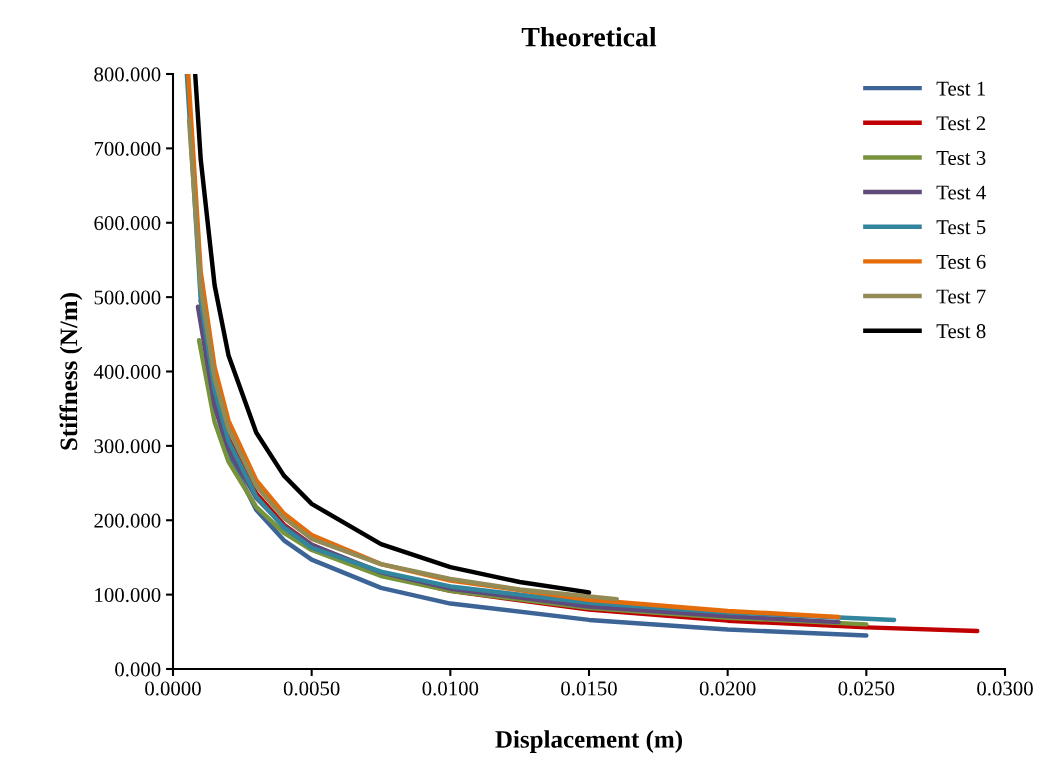  Describe the element at coordinates (589, 36) in the screenshot. I see `chart-title: Theoretical` at that location.